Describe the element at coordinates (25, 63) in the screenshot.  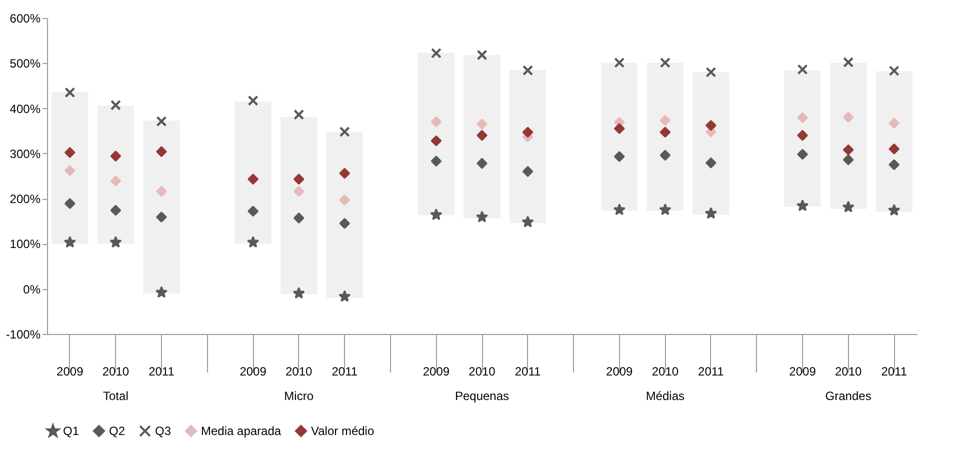
I see `y-tick-label: 500%` at that location.